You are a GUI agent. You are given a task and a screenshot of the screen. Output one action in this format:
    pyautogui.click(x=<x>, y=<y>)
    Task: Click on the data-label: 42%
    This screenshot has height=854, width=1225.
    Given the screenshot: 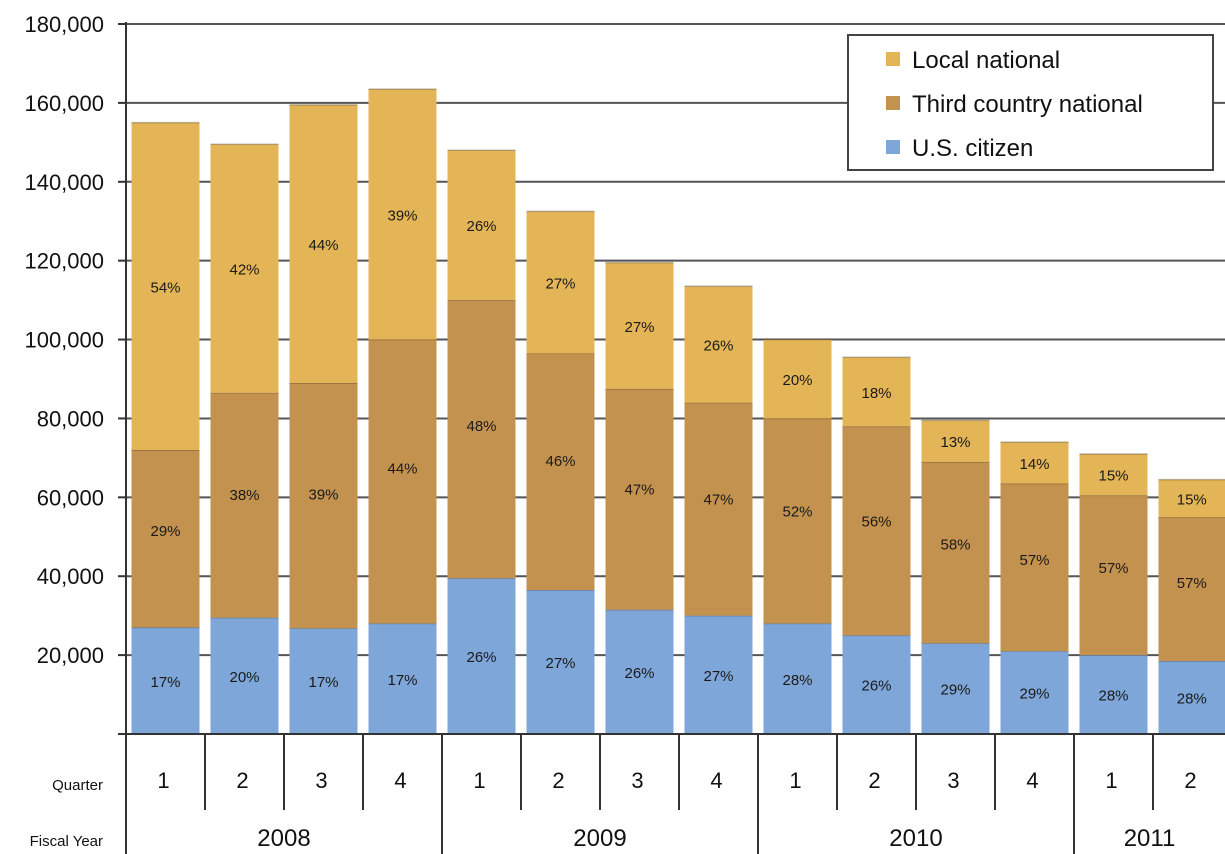 What is the action you would take?
    pyautogui.click(x=244, y=270)
    